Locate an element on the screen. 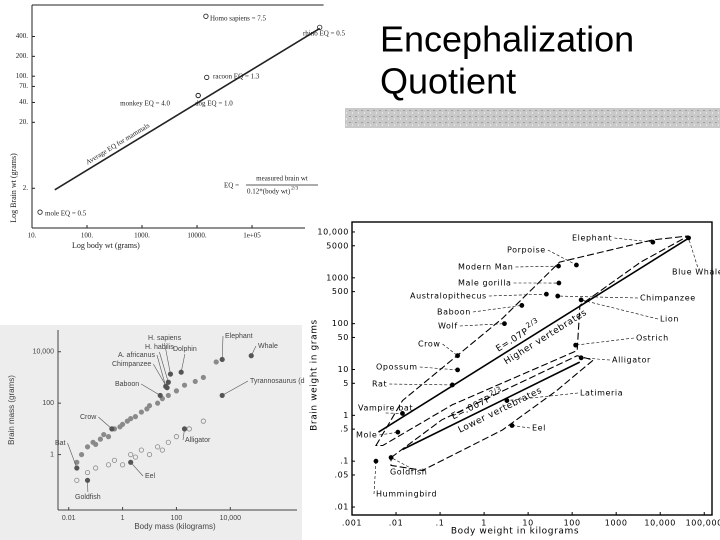 The width and height of the screenshot is (720, 540). point-label: racoon EQ = 1.3 is located at coordinates (236, 77).